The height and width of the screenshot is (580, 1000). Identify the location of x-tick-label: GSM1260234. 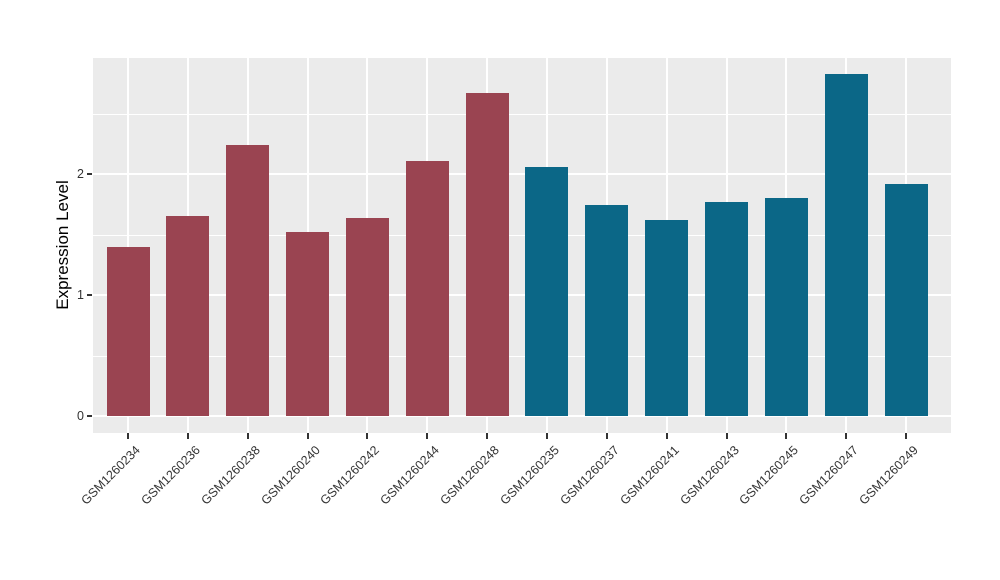
(110, 475).